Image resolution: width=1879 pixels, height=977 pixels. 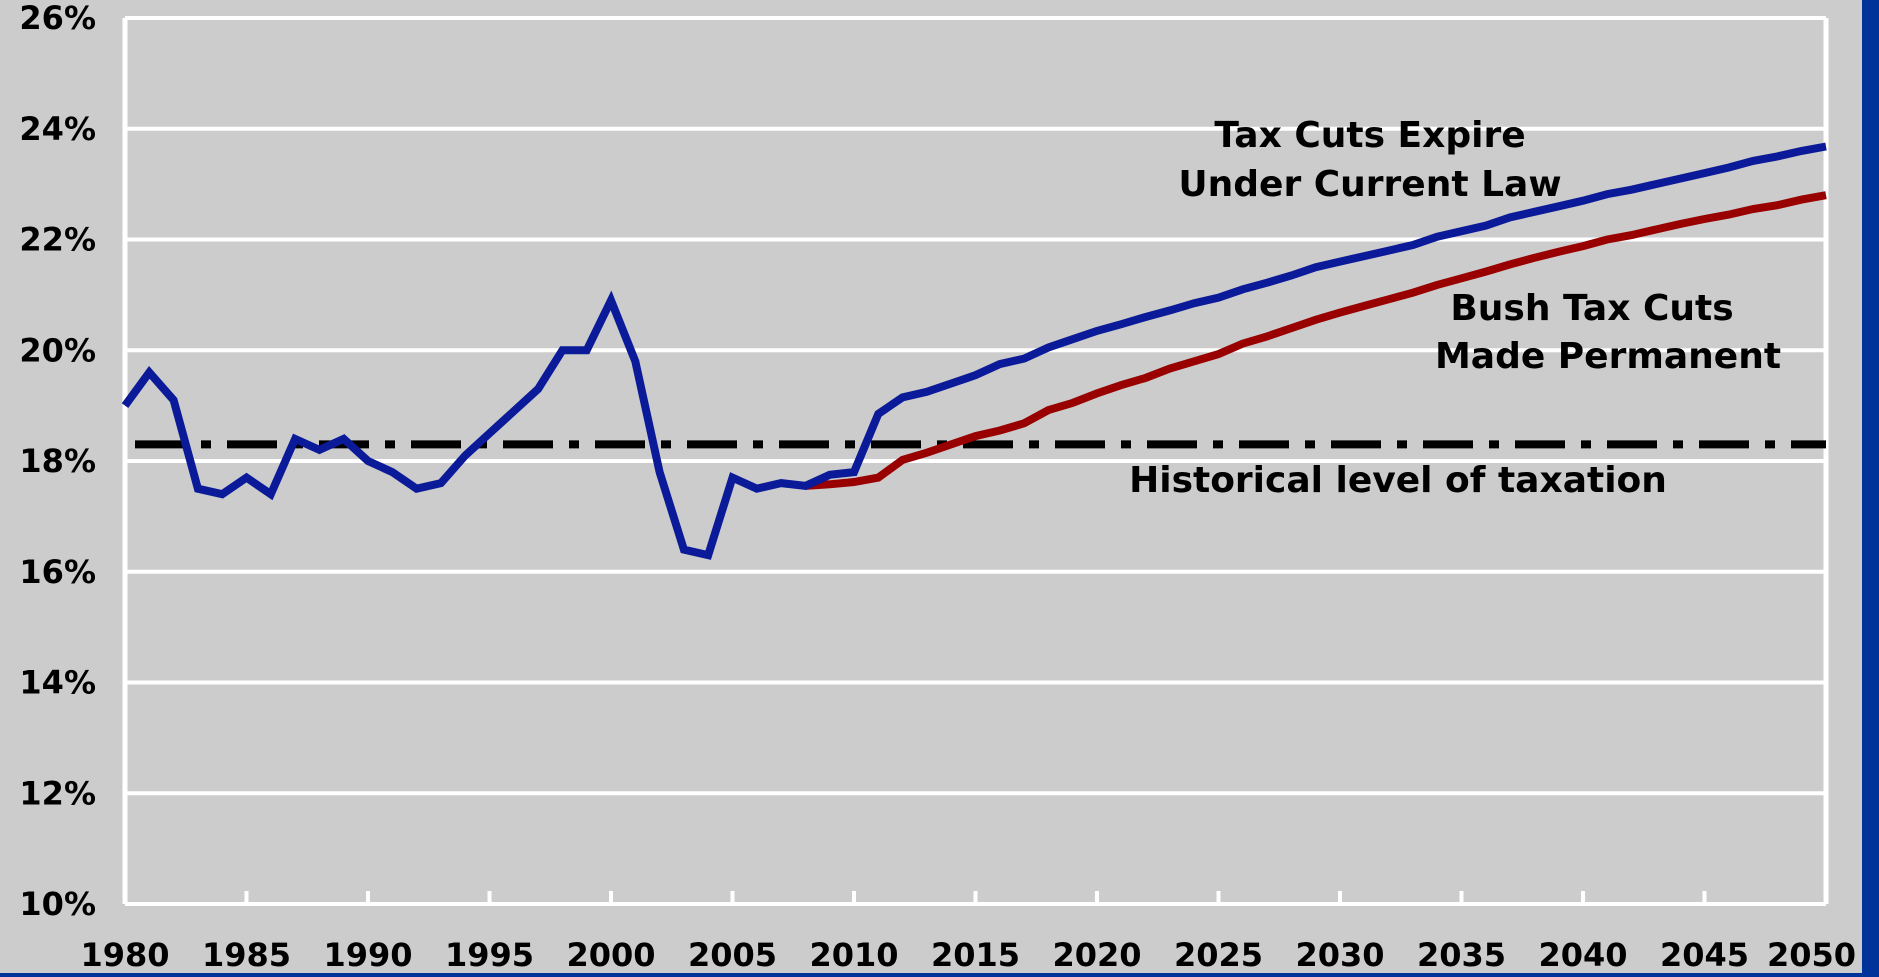 I want to click on y-tick-label-10: 10%, so click(x=57, y=904).